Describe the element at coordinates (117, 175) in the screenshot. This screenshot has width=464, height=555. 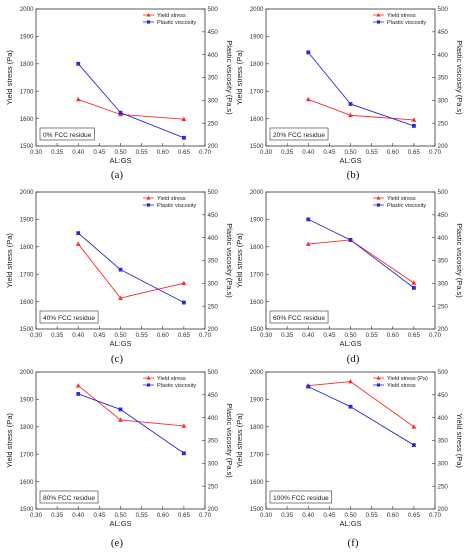
I see `panel-caption: (a)` at that location.